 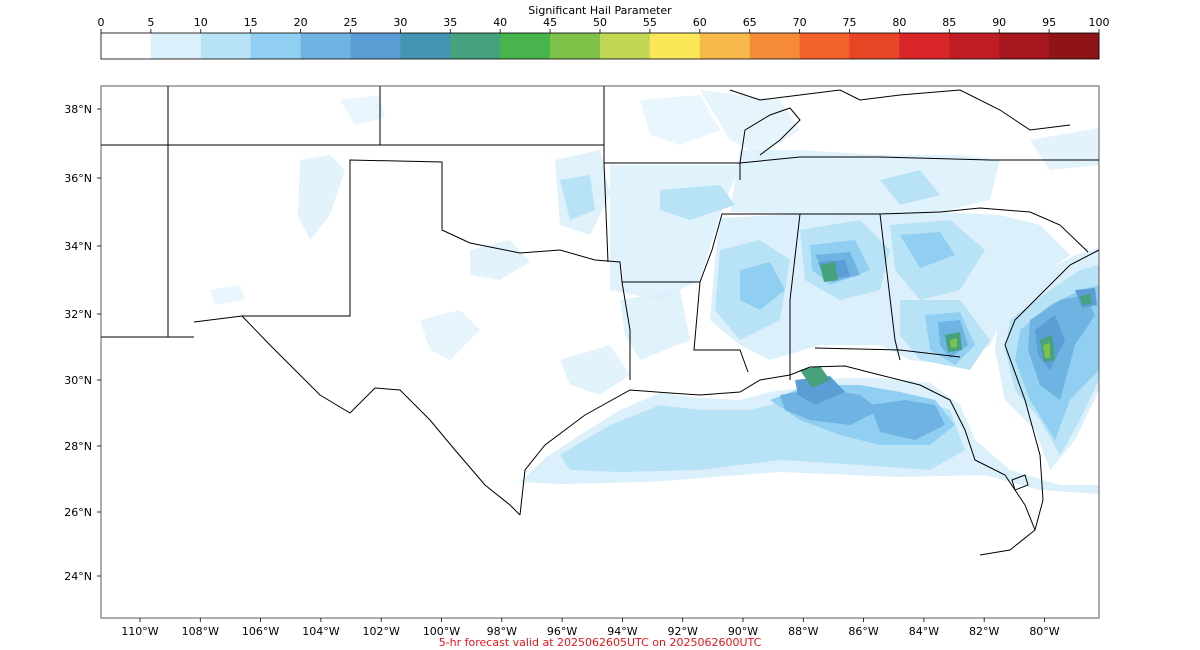 What do you see at coordinates (750, 22) in the screenshot?
I see `colorbar-tick-label: 65` at bounding box center [750, 22].